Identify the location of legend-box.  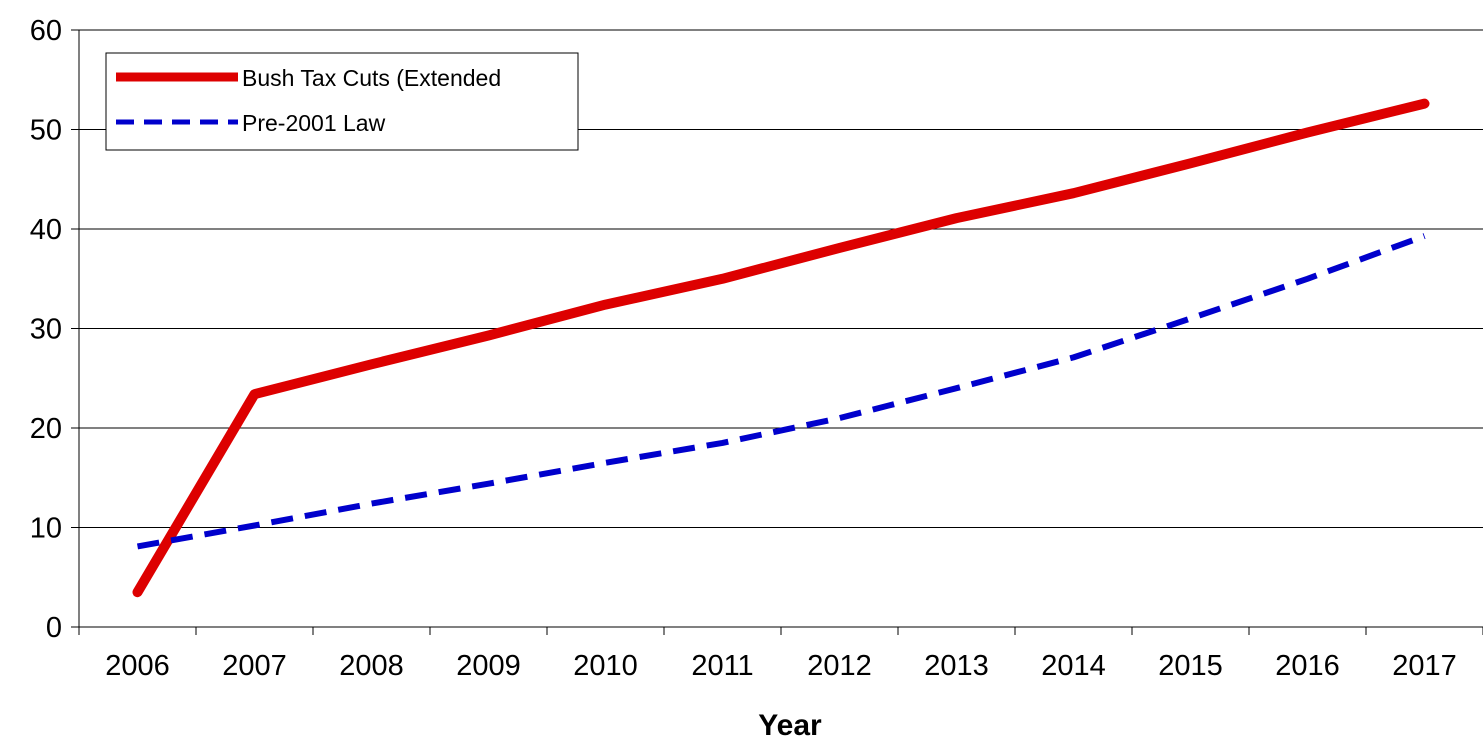
(342, 101).